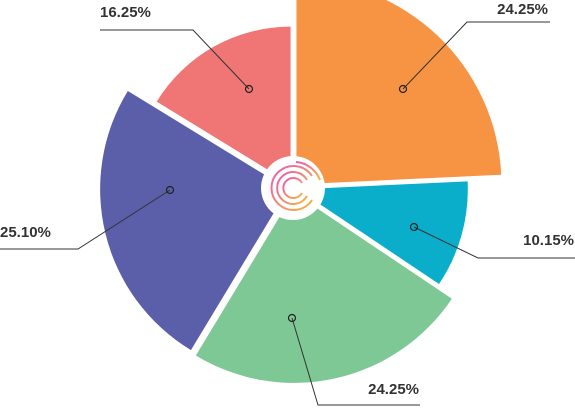  Describe the element at coordinates (293, 188) in the screenshot. I see `logo` at that location.